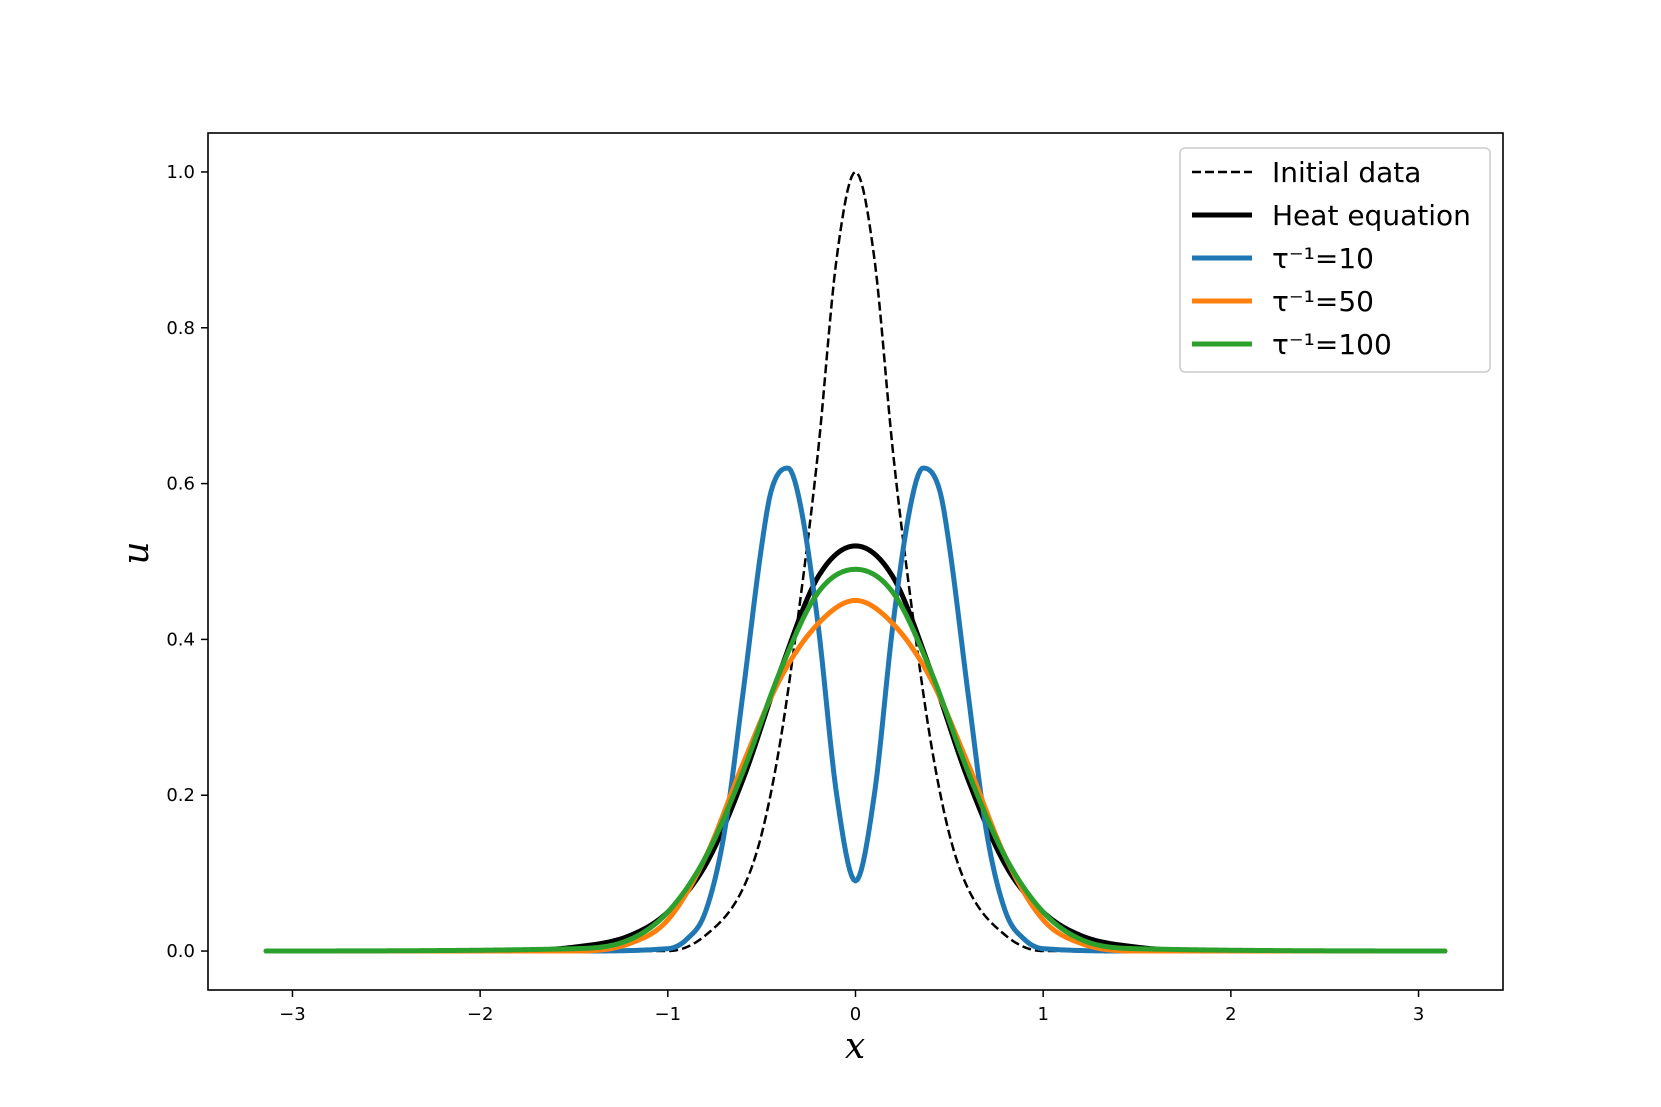 The height and width of the screenshot is (1107, 1661). What do you see at coordinates (668, 1014) in the screenshot?
I see `x-tick-label: −1` at bounding box center [668, 1014].